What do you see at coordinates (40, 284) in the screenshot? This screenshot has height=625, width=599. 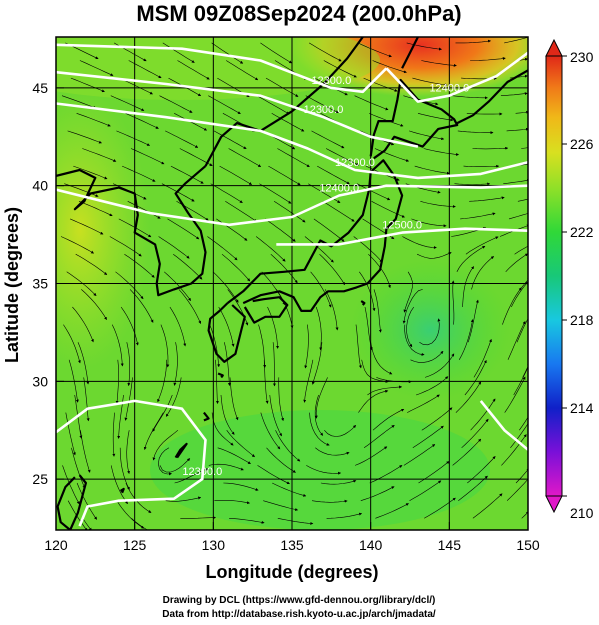 I see `y-tick-label: 35` at bounding box center [40, 284].